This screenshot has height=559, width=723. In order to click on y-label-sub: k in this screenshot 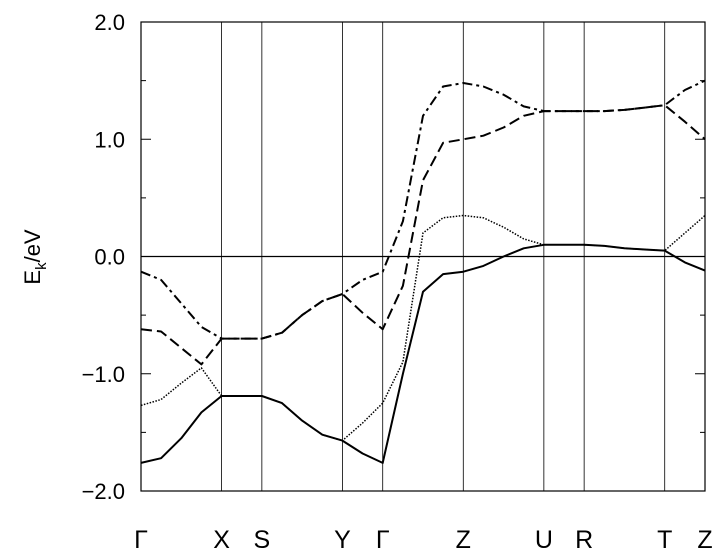, I will do `click(41, 266)`.